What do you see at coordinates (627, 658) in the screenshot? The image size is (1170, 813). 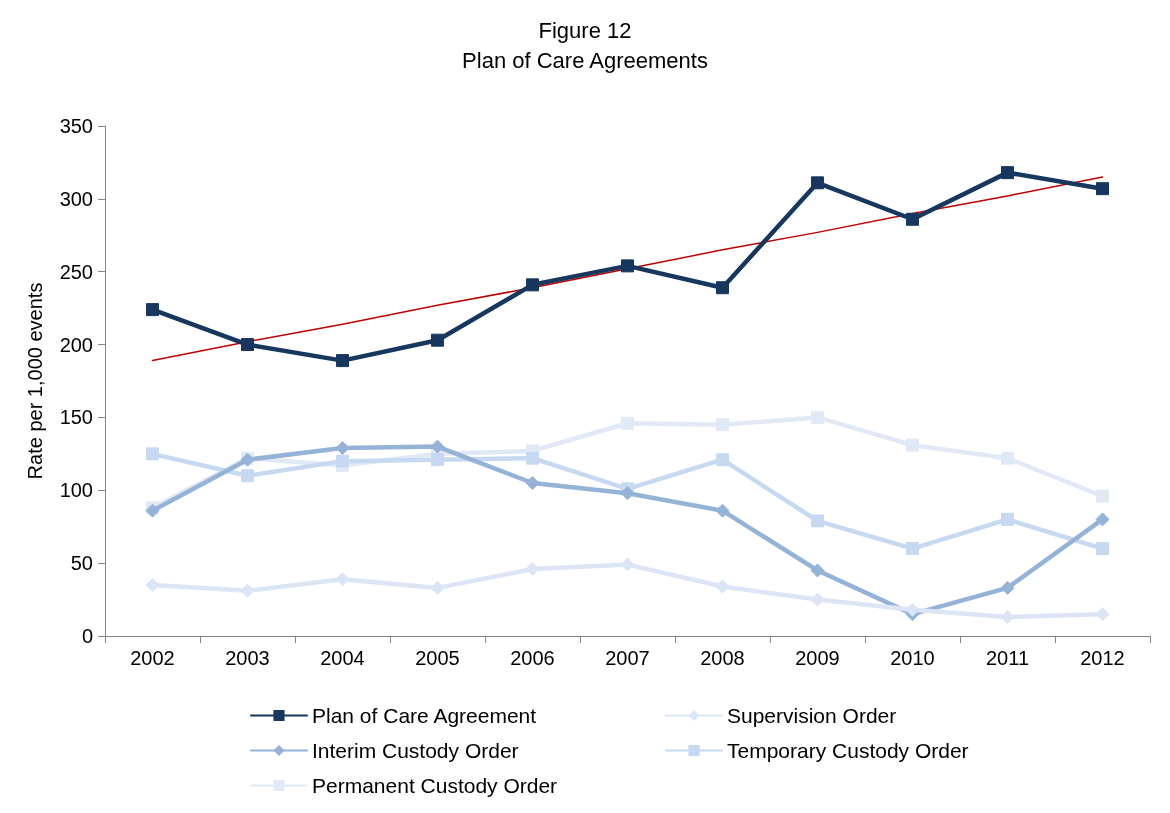 I see `x-tick-label: 2007` at bounding box center [627, 658].